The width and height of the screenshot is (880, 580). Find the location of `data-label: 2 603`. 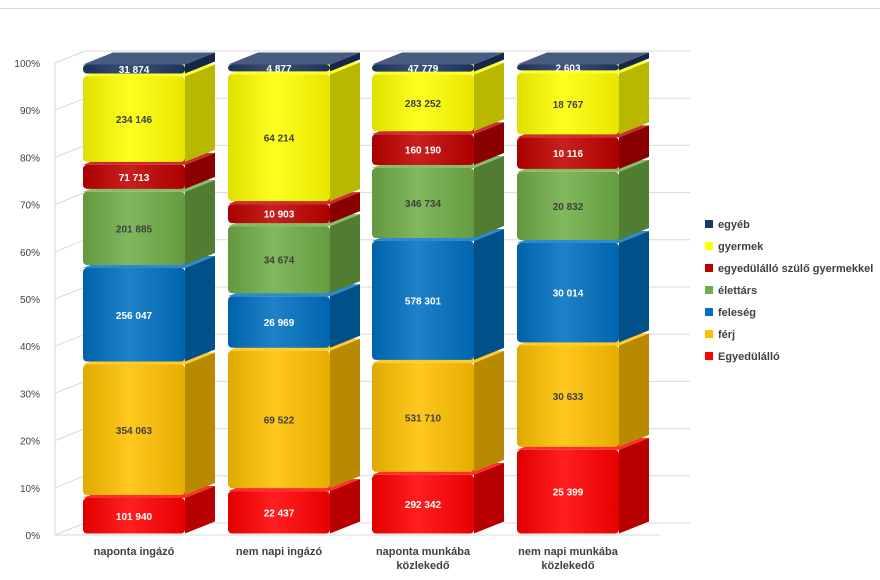

data-label: 2 603 is located at coordinates (567, 68).